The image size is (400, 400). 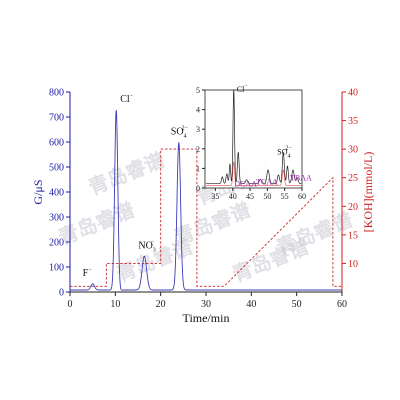 I want to click on inset-peak-label: TCAA, so click(x=267, y=181).